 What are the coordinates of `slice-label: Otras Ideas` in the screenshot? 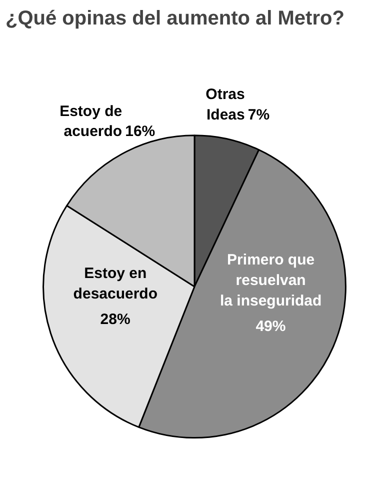 It's located at (225, 105).